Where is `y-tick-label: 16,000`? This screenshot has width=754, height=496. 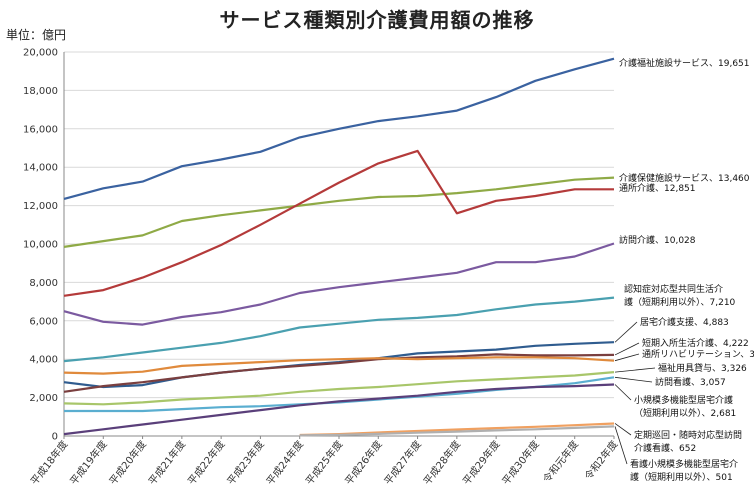 y-tick-label: 16,000 is located at coordinates (40, 129).